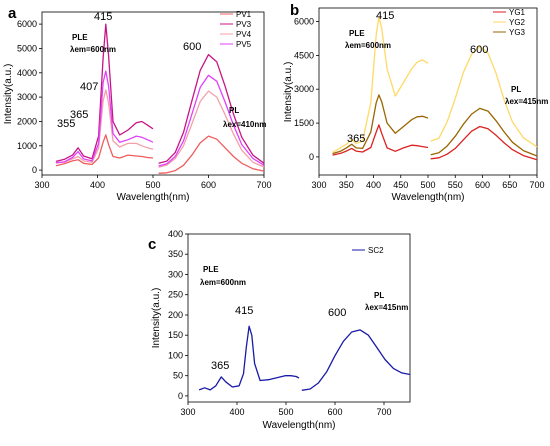 This screenshot has height=446, width=550. I want to click on panel-c-xticks: 300 400 500 600 700, so click(286, 409).